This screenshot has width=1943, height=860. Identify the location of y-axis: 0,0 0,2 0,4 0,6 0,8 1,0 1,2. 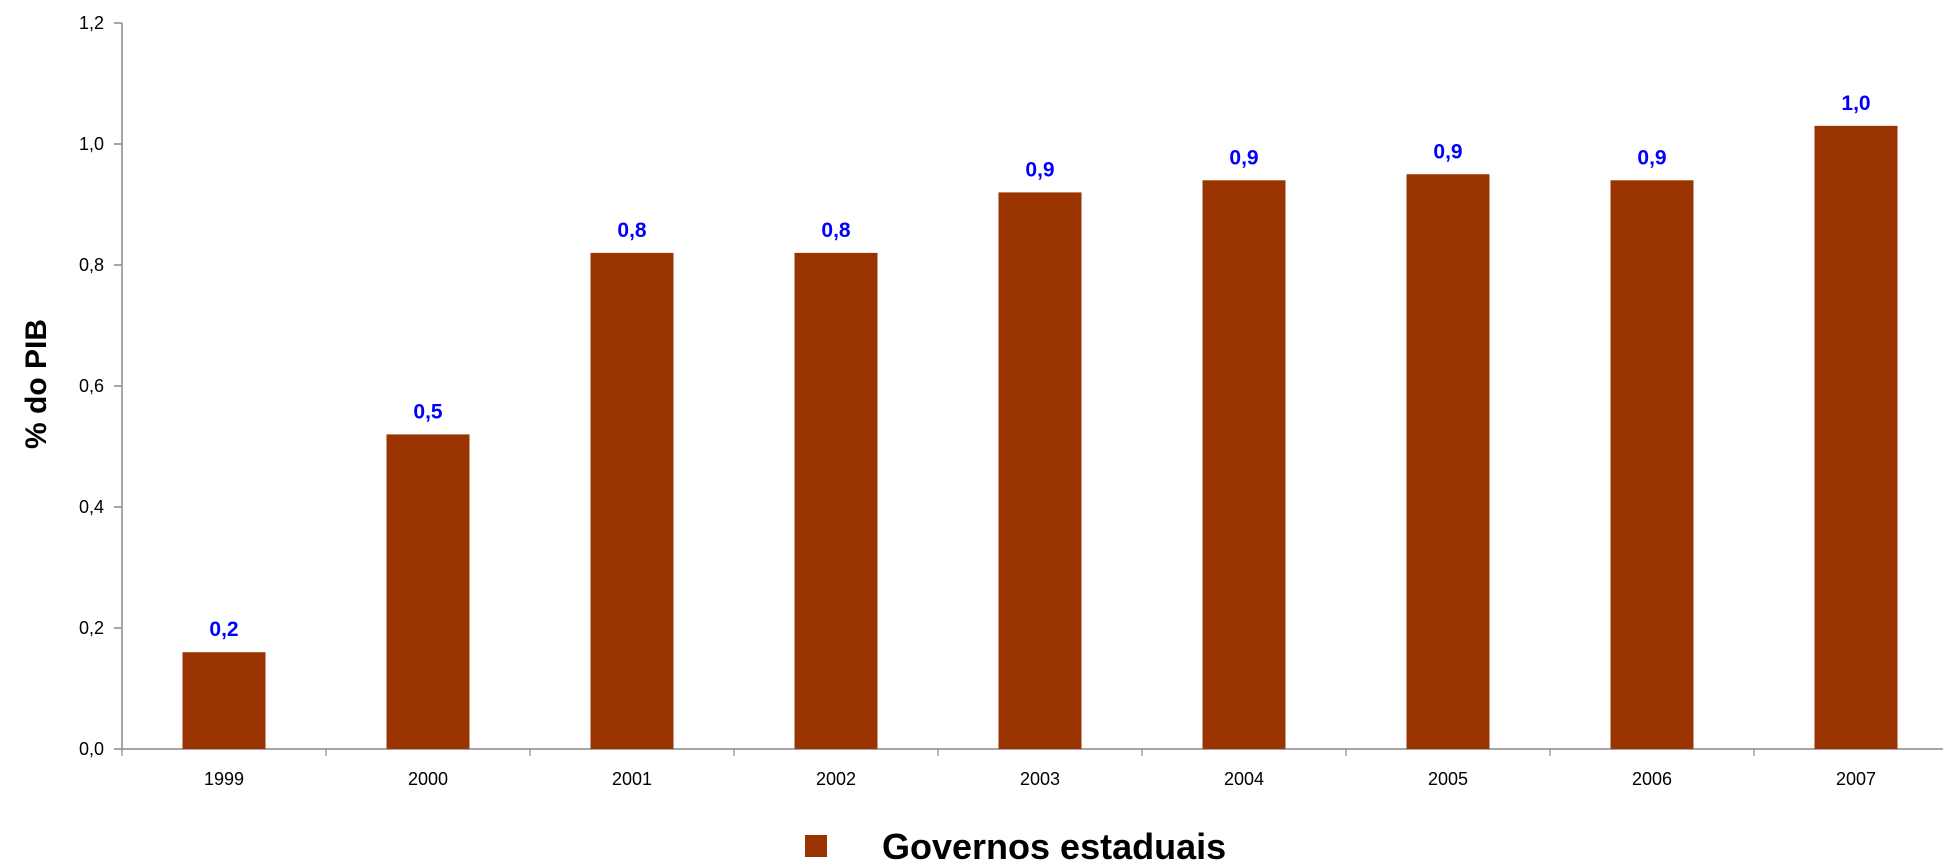
(101, 386).